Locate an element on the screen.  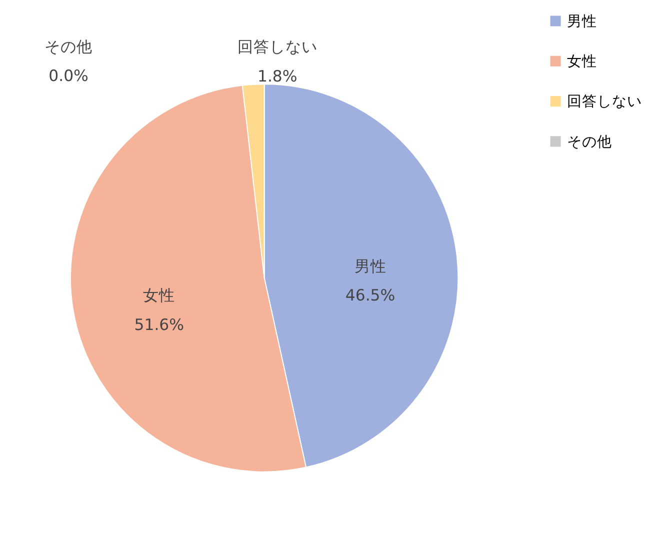
slice-label: 女性 is located at coordinates (159, 294).